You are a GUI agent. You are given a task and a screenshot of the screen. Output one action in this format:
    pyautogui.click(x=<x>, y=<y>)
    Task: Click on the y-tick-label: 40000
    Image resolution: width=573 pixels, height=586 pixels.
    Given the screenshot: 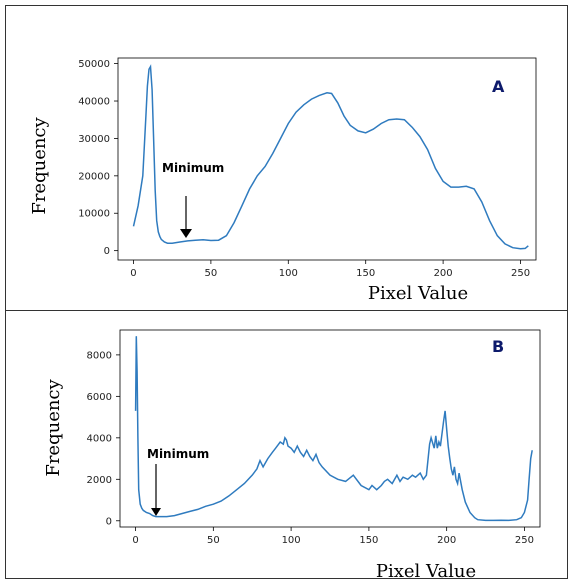 What is the action you would take?
    pyautogui.click(x=94, y=102)
    